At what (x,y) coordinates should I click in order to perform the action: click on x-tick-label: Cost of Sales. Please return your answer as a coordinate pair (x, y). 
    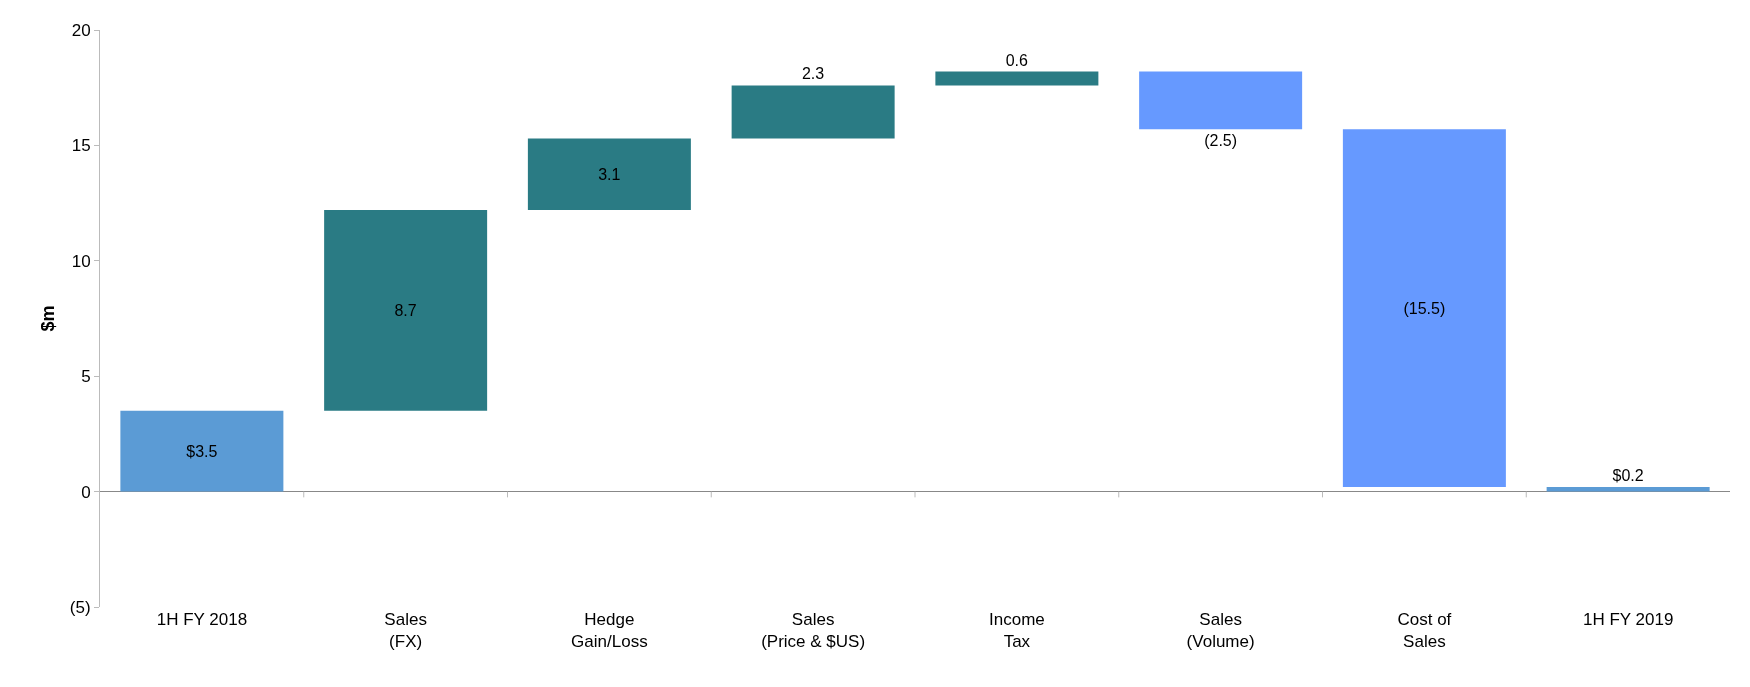
    Looking at the image, I should click on (1424, 631).